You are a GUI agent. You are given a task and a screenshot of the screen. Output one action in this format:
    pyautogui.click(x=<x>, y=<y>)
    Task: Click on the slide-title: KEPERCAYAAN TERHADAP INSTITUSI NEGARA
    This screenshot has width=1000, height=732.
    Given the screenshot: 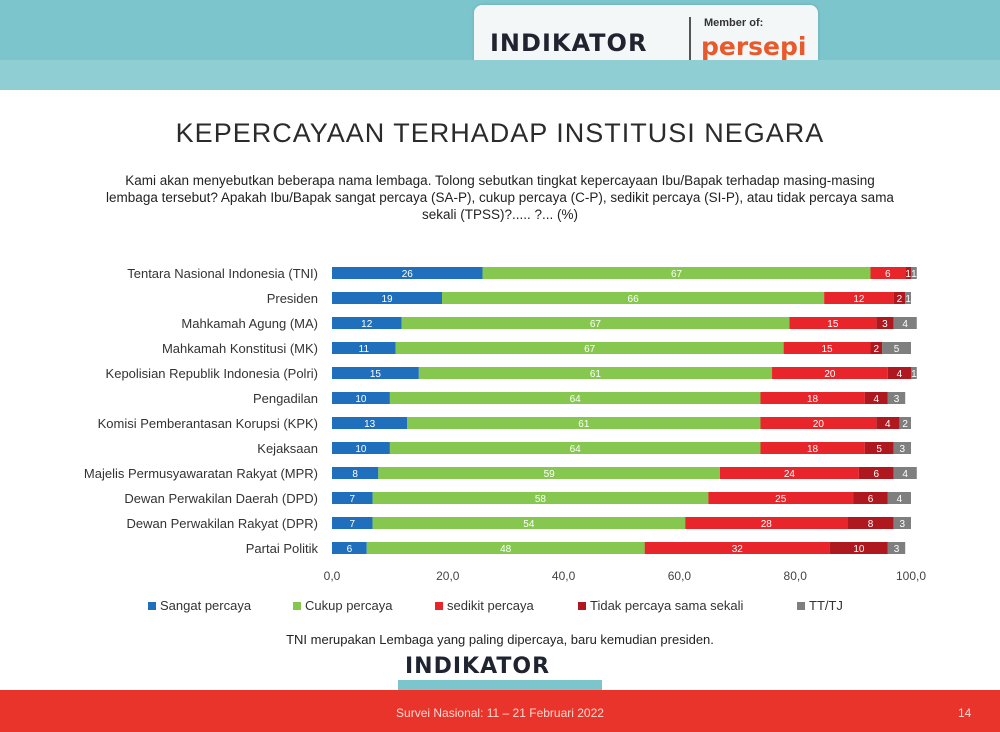 What is the action you would take?
    pyautogui.click(x=500, y=133)
    